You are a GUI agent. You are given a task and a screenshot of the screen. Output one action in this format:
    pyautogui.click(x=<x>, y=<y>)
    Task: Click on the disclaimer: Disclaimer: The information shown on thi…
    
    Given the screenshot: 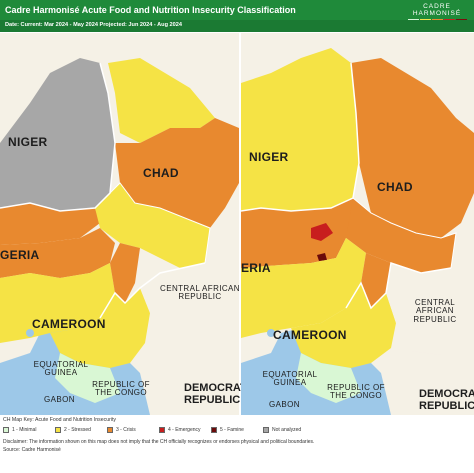 What is the action you would take?
    pyautogui.click(x=159, y=442)
    